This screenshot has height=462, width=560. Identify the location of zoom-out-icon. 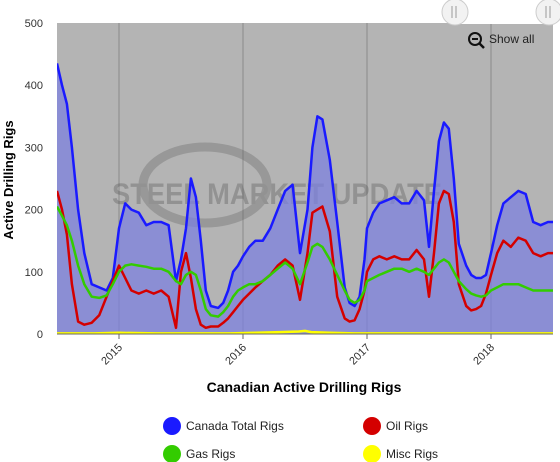
(476, 40).